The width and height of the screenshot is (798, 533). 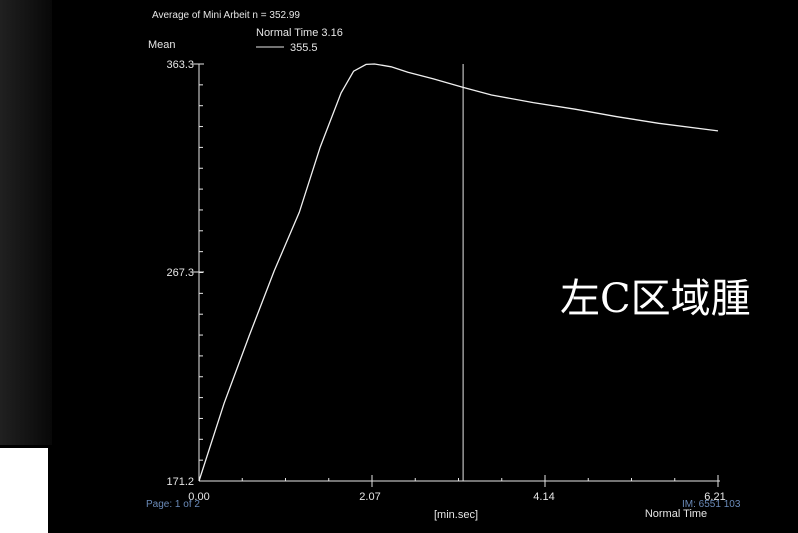 I want to click on x-tick-label-3: 6.21, so click(x=714, y=497).